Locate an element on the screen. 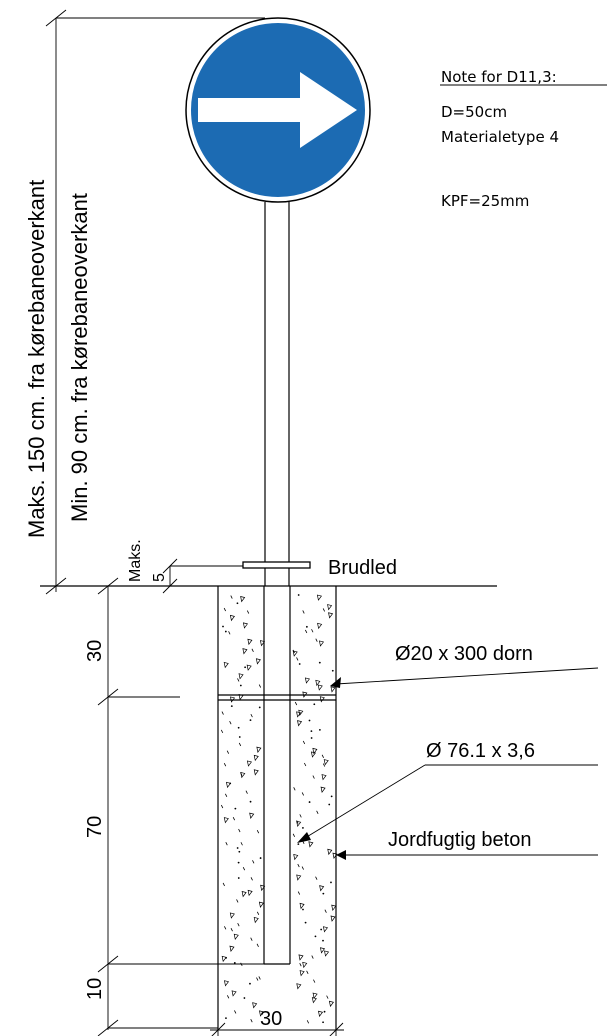 The height and width of the screenshot is (1036, 611). min-height-label: Min. 90 cm. fra kørebaneoverkant is located at coordinates (79, 357).